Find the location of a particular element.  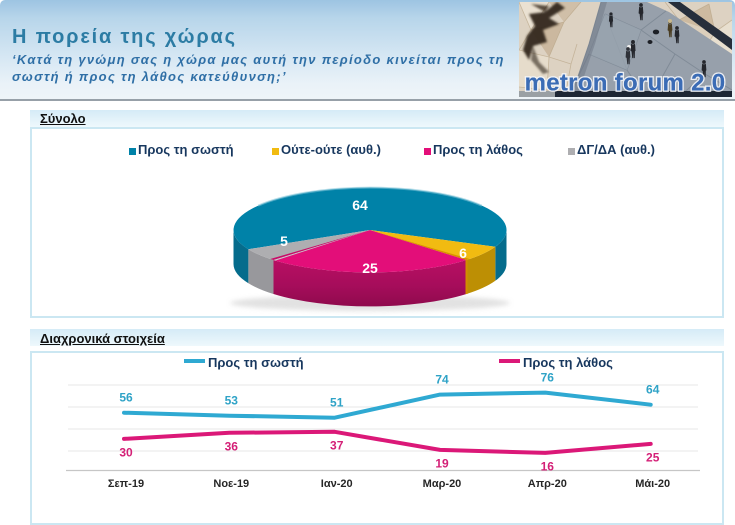

svg-text: 51 is located at coordinates (337, 403).